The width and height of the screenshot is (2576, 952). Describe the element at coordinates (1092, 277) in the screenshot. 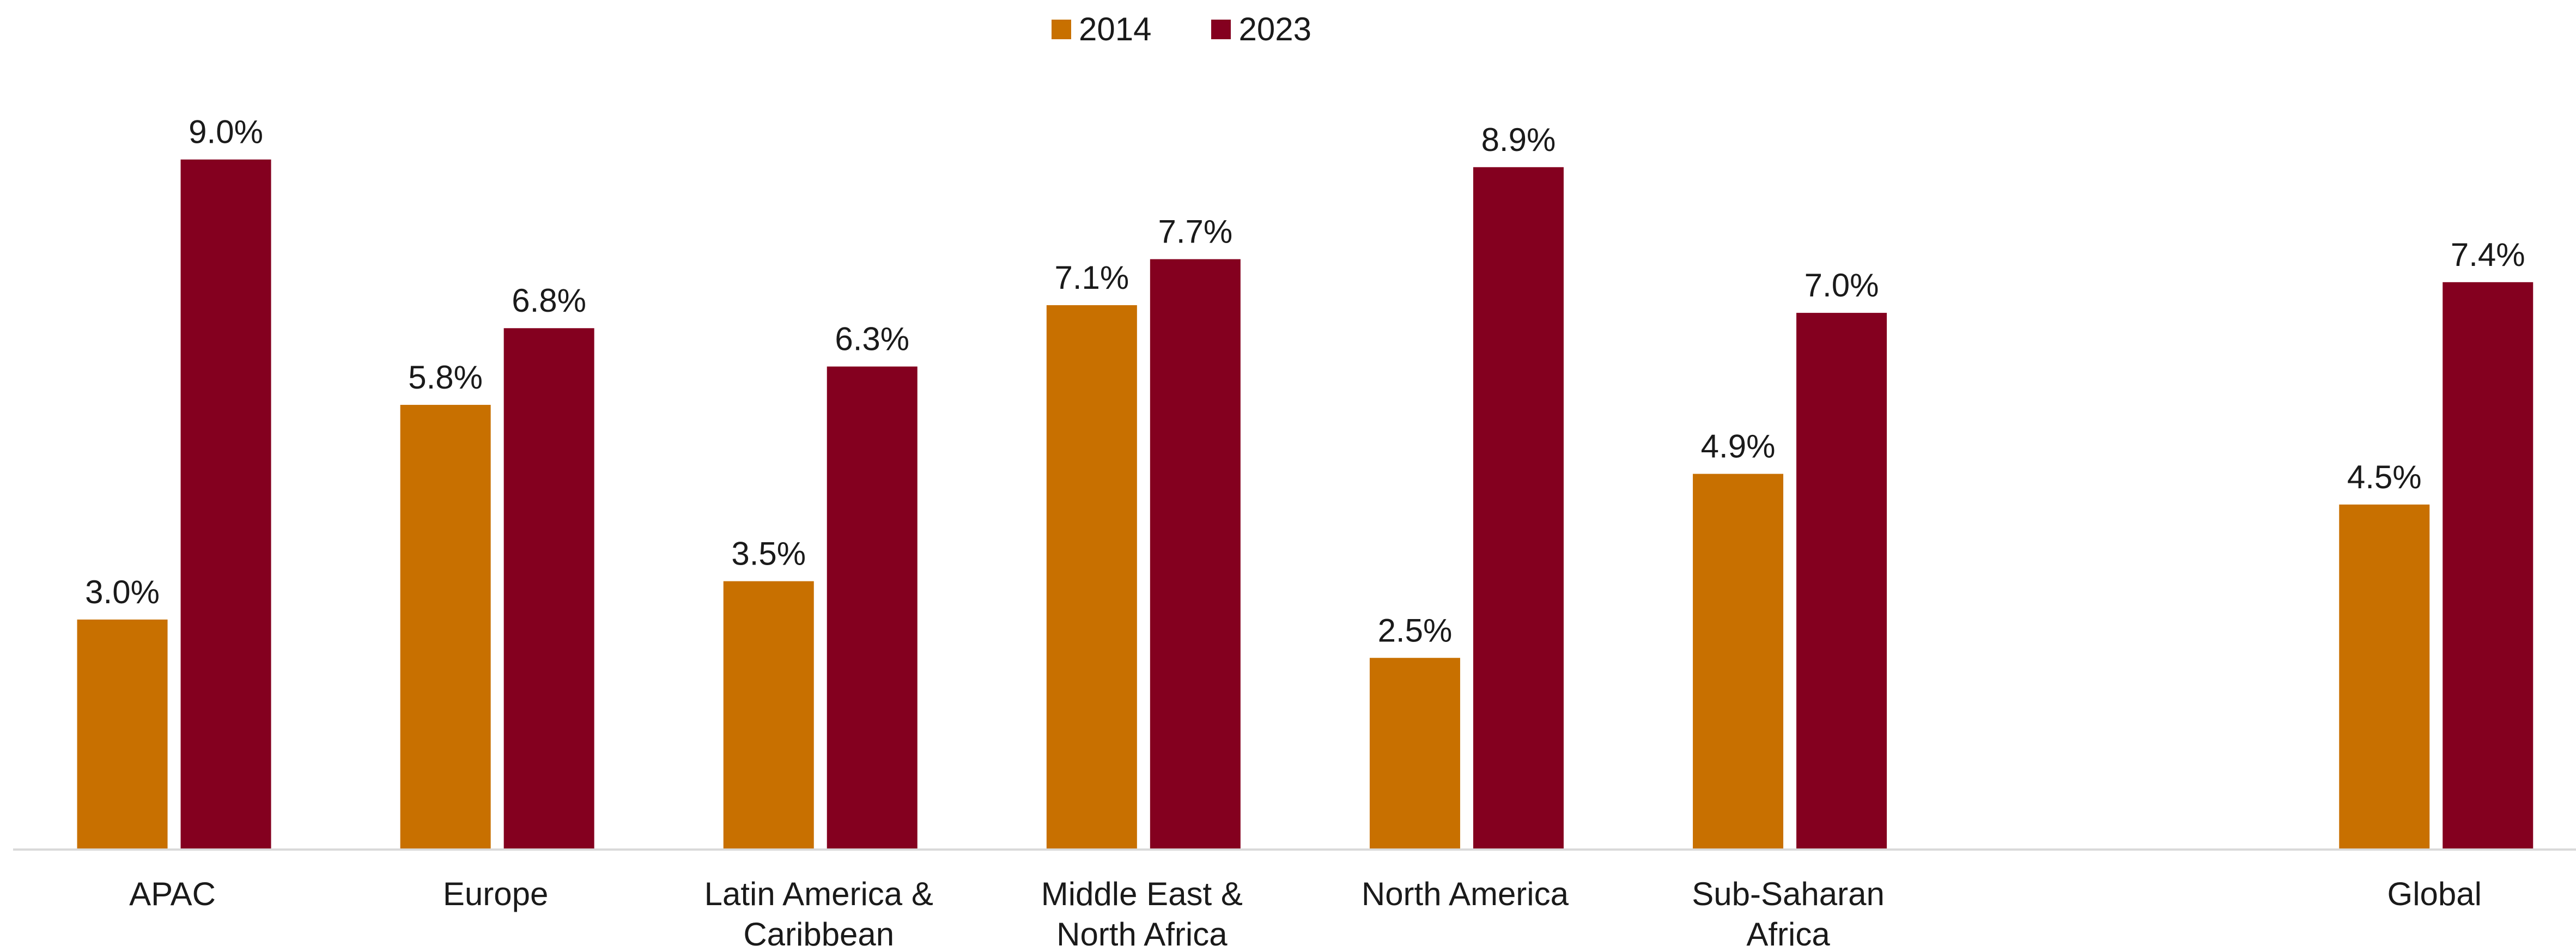

I see `value-label: 7.1%` at that location.